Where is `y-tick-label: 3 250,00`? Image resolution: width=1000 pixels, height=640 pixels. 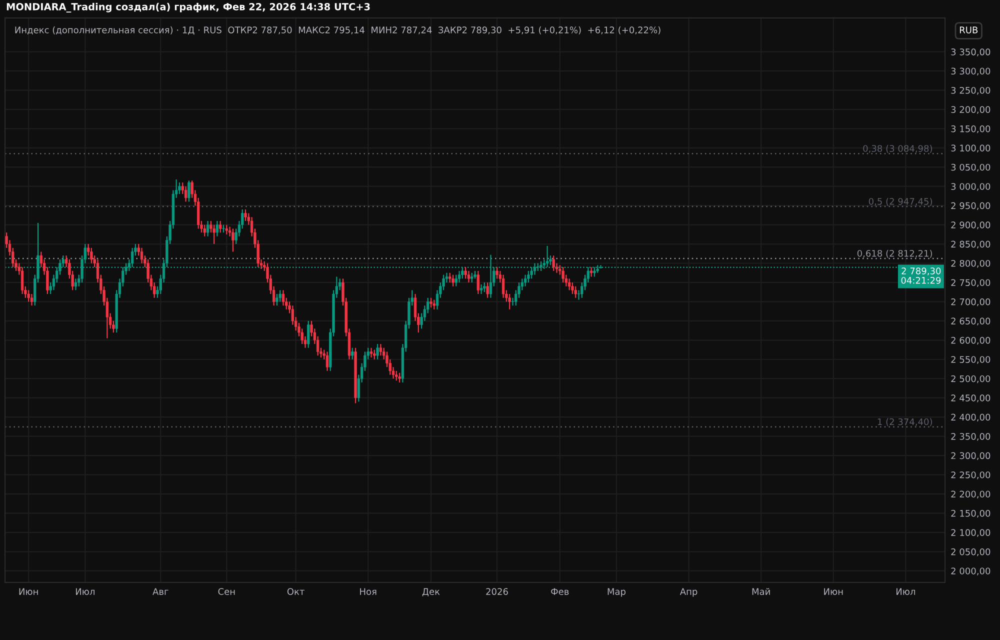 y-tick-label: 3 250,00 is located at coordinates (970, 90).